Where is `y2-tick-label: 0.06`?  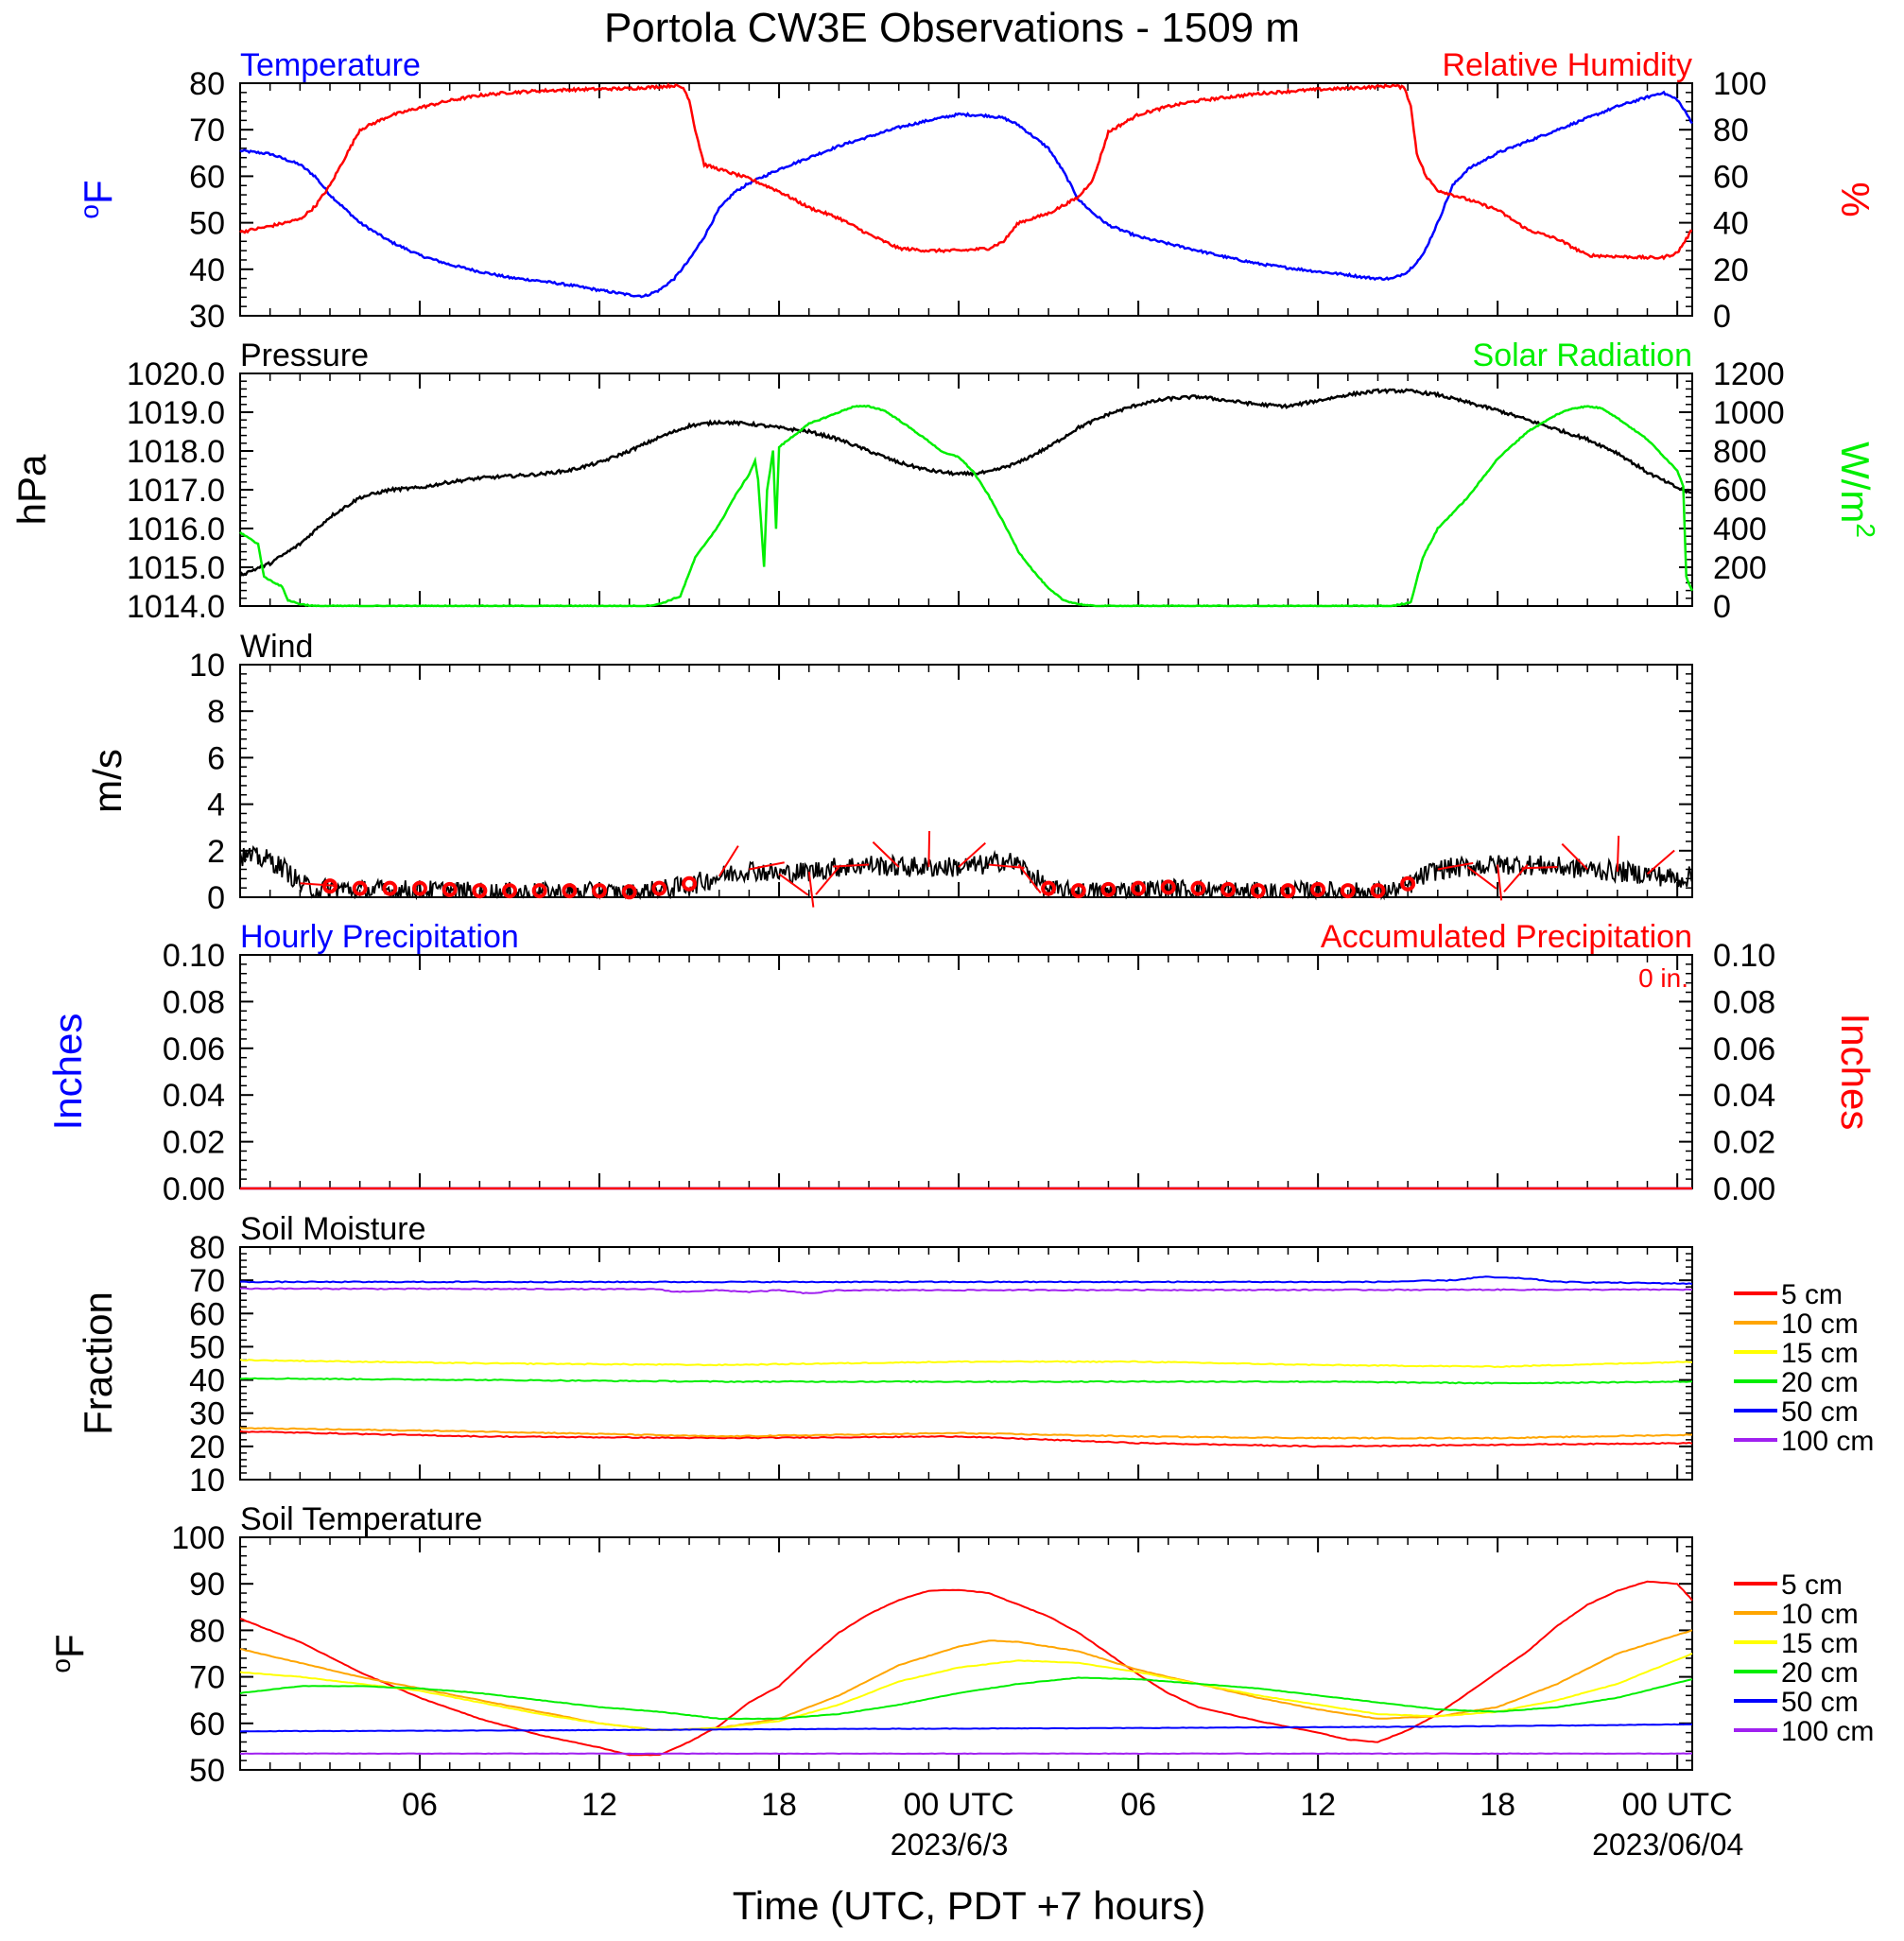 y2-tick-label: 0.06 is located at coordinates (1744, 1049).